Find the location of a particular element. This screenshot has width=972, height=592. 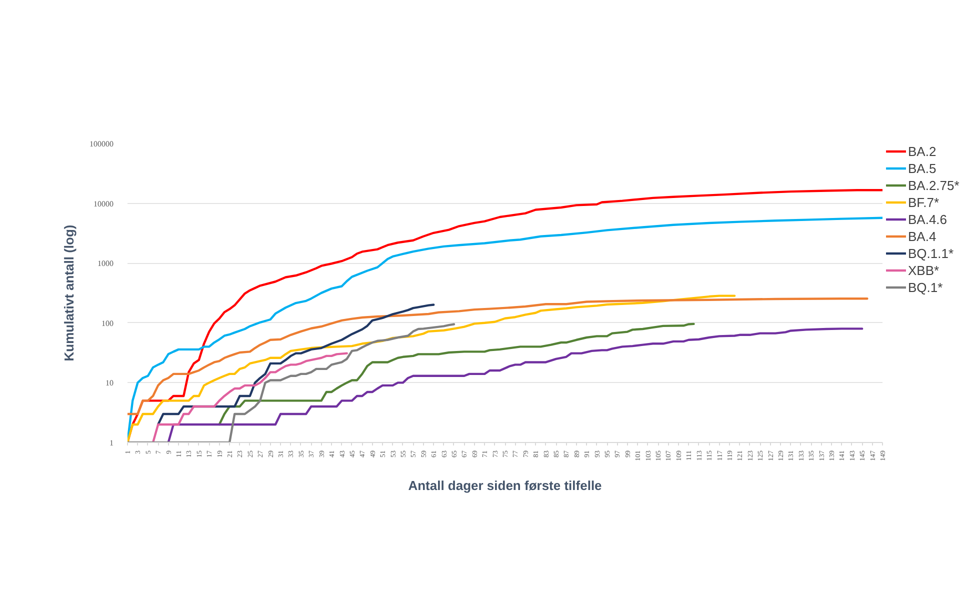

legend-label: BQ.1.1* is located at coordinates (931, 253).